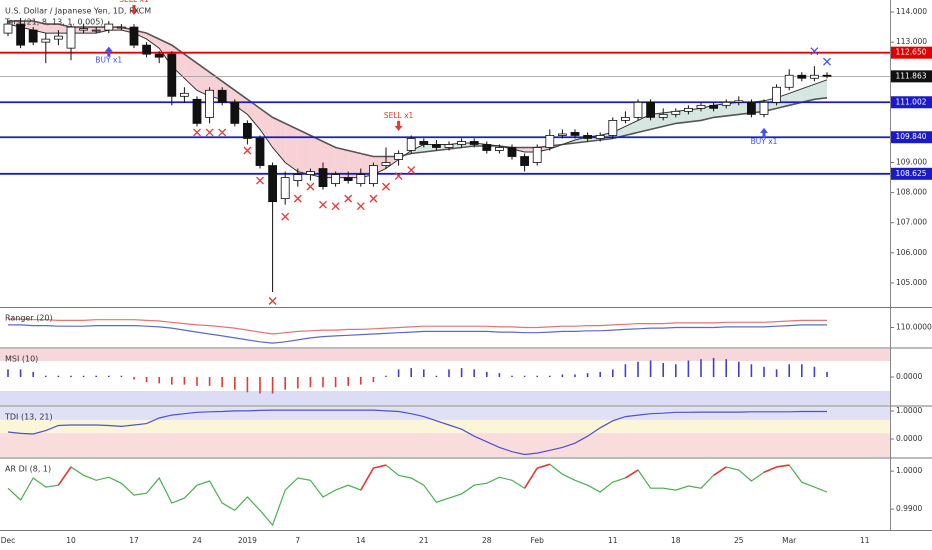  Describe the element at coordinates (914, 327) in the screenshot. I see `y-tick-label: 110.0000` at that location.